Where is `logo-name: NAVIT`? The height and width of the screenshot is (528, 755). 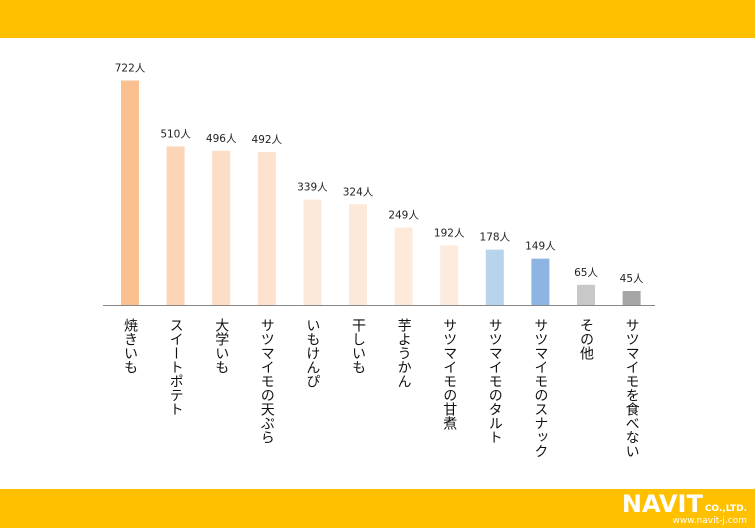 logo-name: NAVIT is located at coordinates (662, 504).